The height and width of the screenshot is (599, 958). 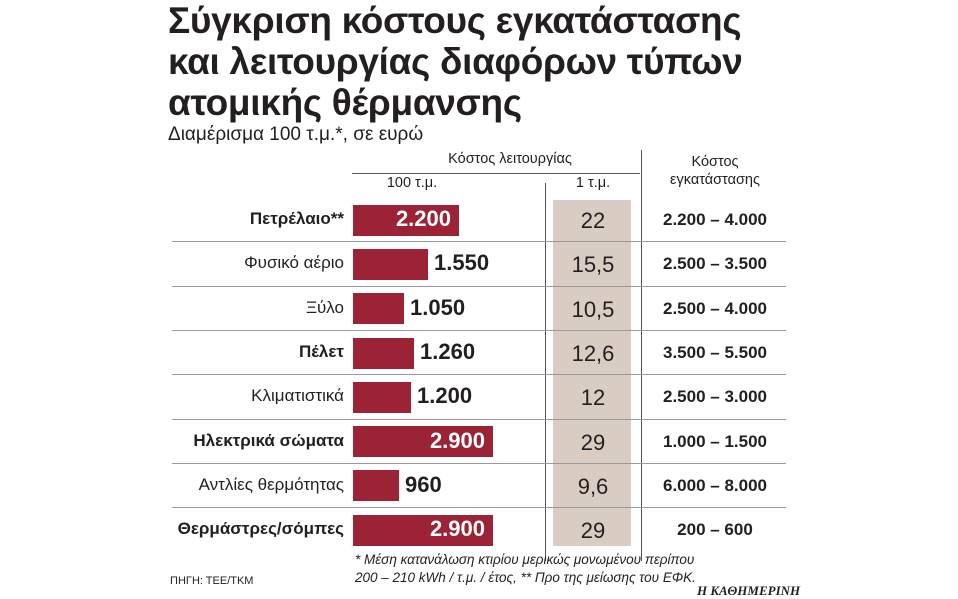 What do you see at coordinates (268, 440) in the screenshot?
I see `row-label: Ηλεκτρικά σώματα` at bounding box center [268, 440].